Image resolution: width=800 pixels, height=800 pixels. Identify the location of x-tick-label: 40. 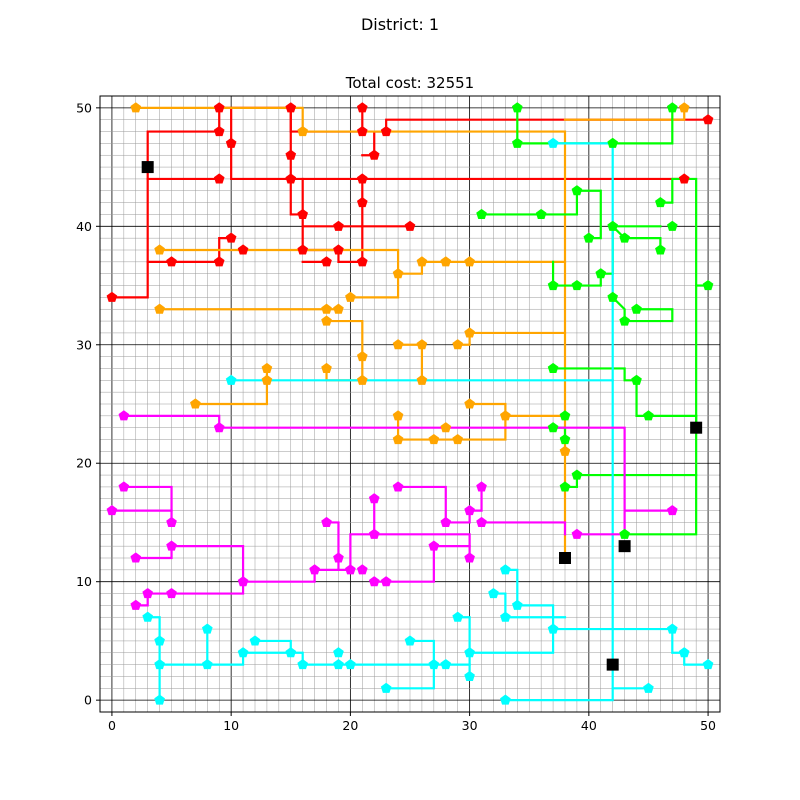
(589, 725).